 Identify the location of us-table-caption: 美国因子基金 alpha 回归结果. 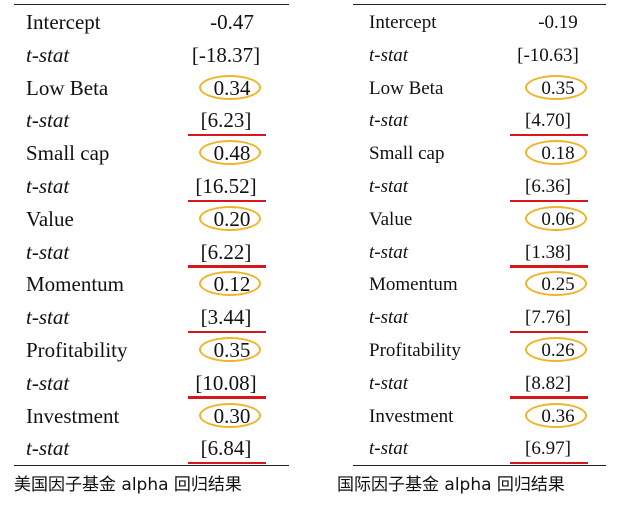
(128, 485).